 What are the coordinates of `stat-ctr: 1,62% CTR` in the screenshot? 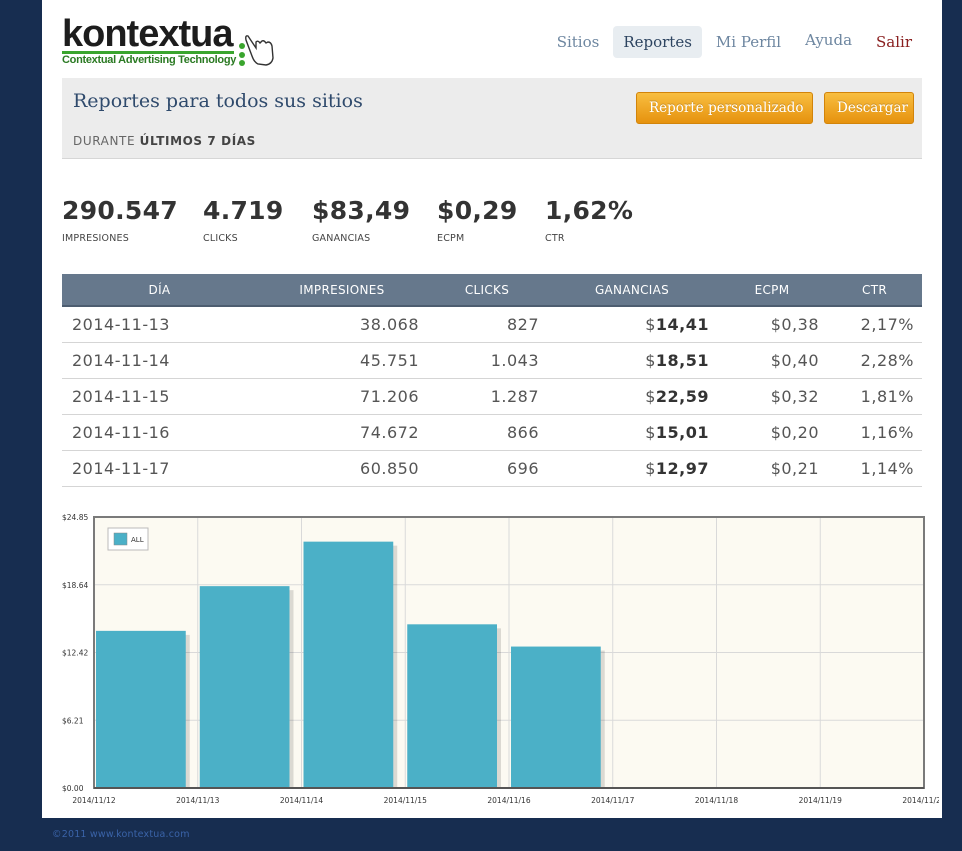 It's located at (589, 220).